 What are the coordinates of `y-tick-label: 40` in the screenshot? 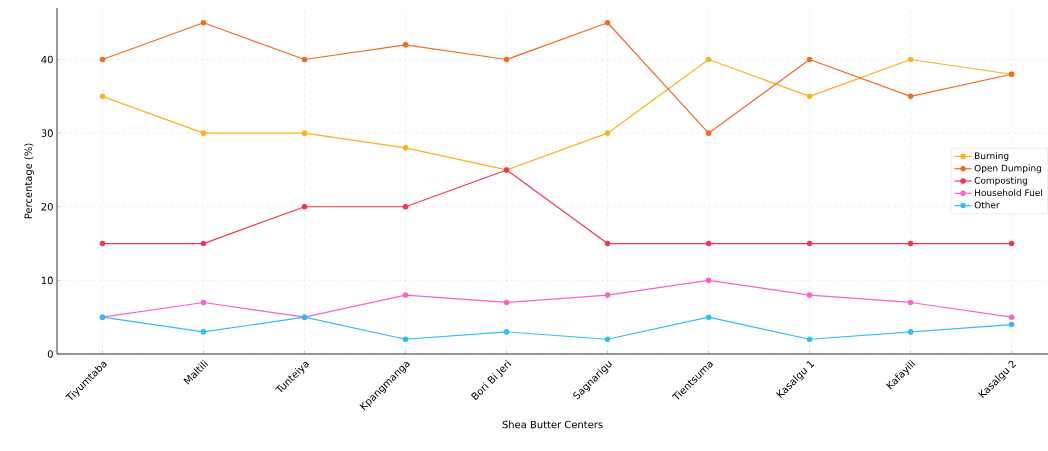 It's located at (47, 59).